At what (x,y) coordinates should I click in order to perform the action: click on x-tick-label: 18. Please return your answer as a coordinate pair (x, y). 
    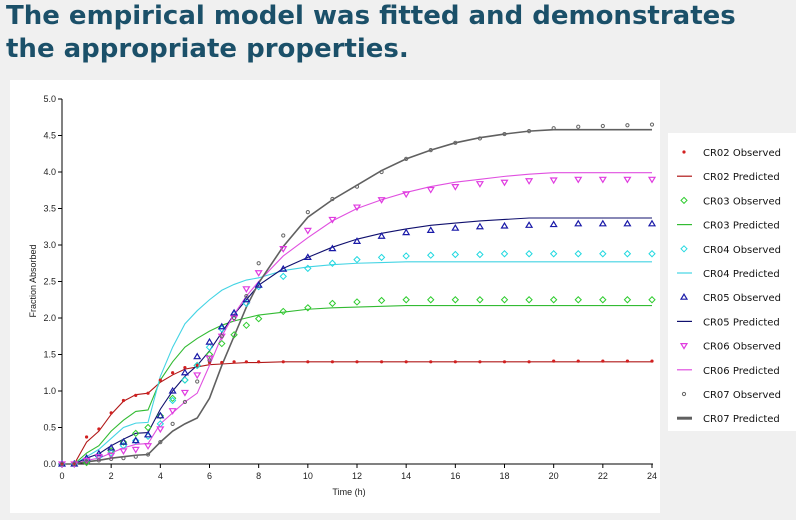
    Looking at the image, I should click on (504, 476).